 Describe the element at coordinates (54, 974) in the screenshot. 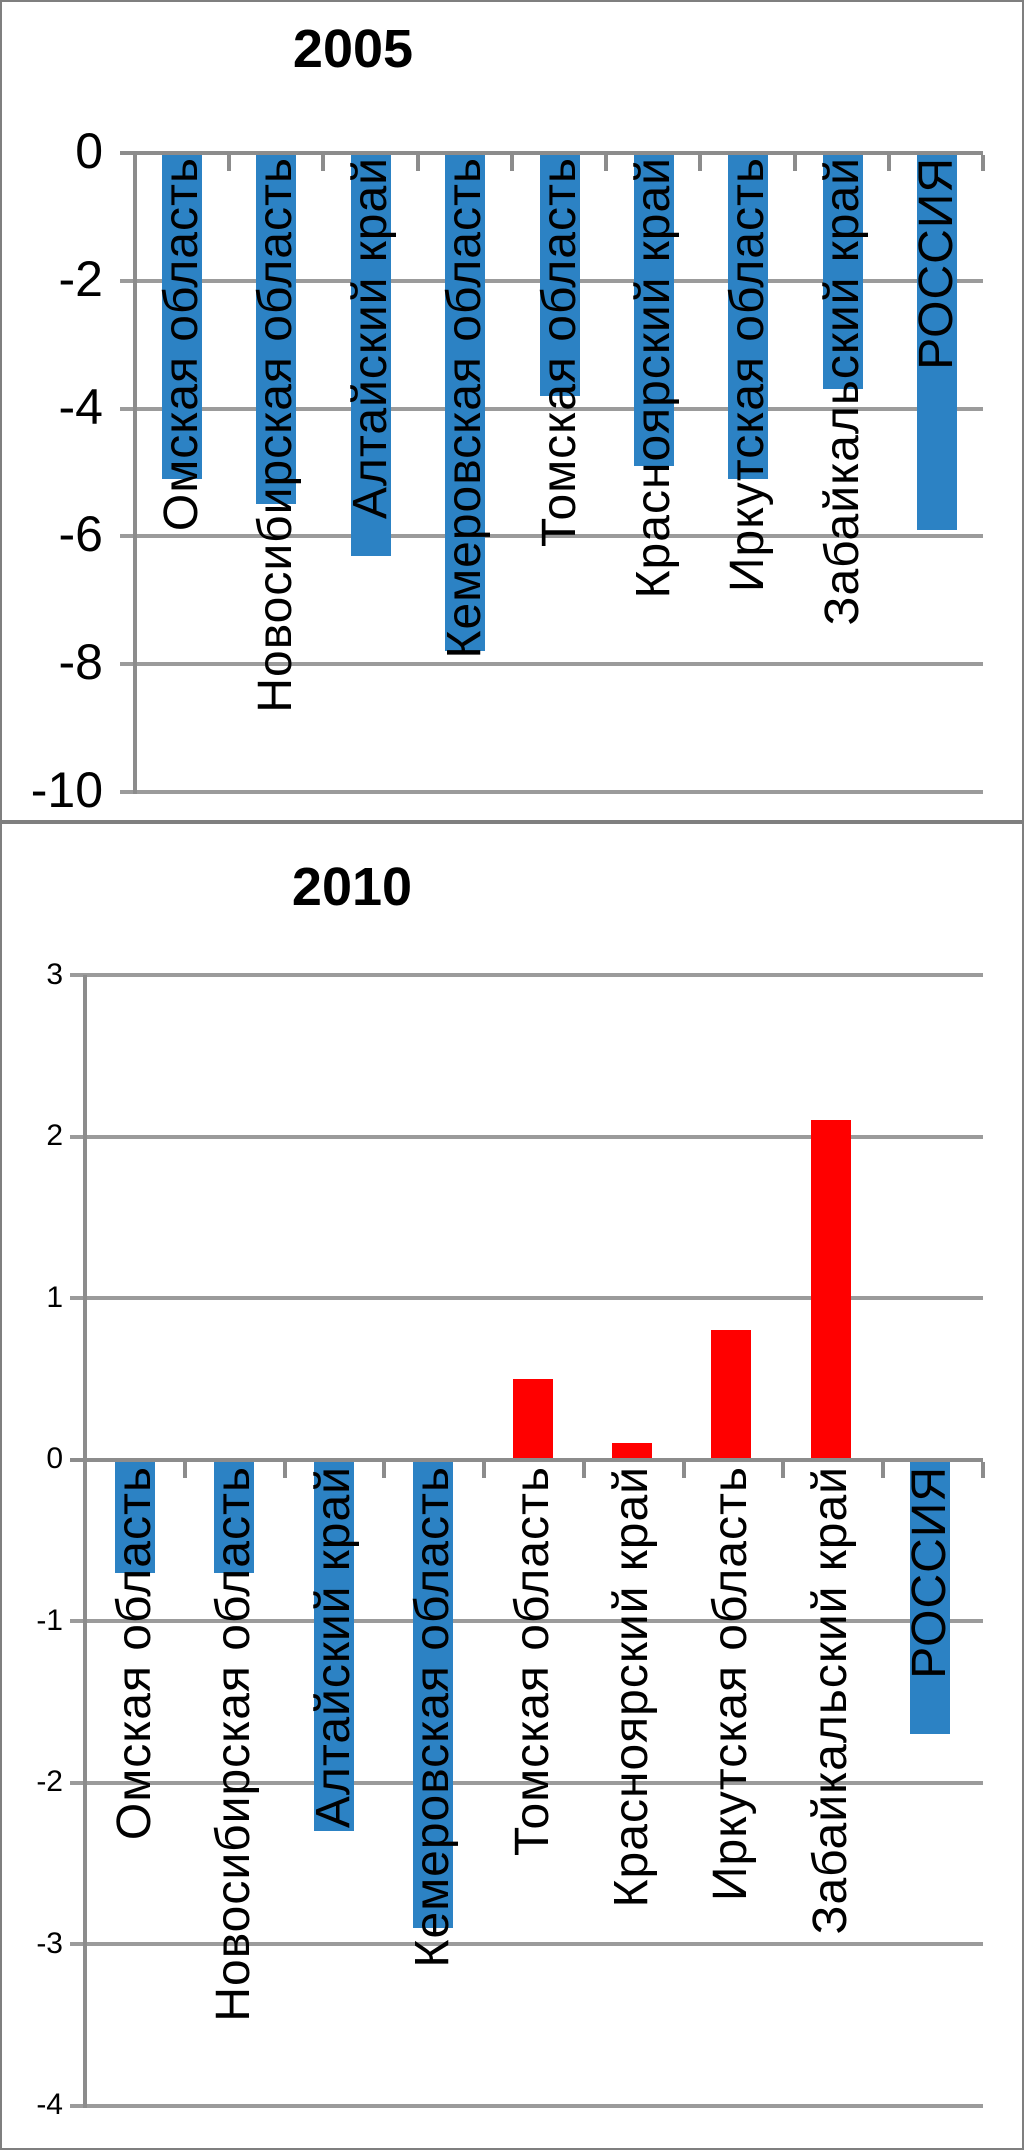

I see `y-tick-label: 3` at that location.